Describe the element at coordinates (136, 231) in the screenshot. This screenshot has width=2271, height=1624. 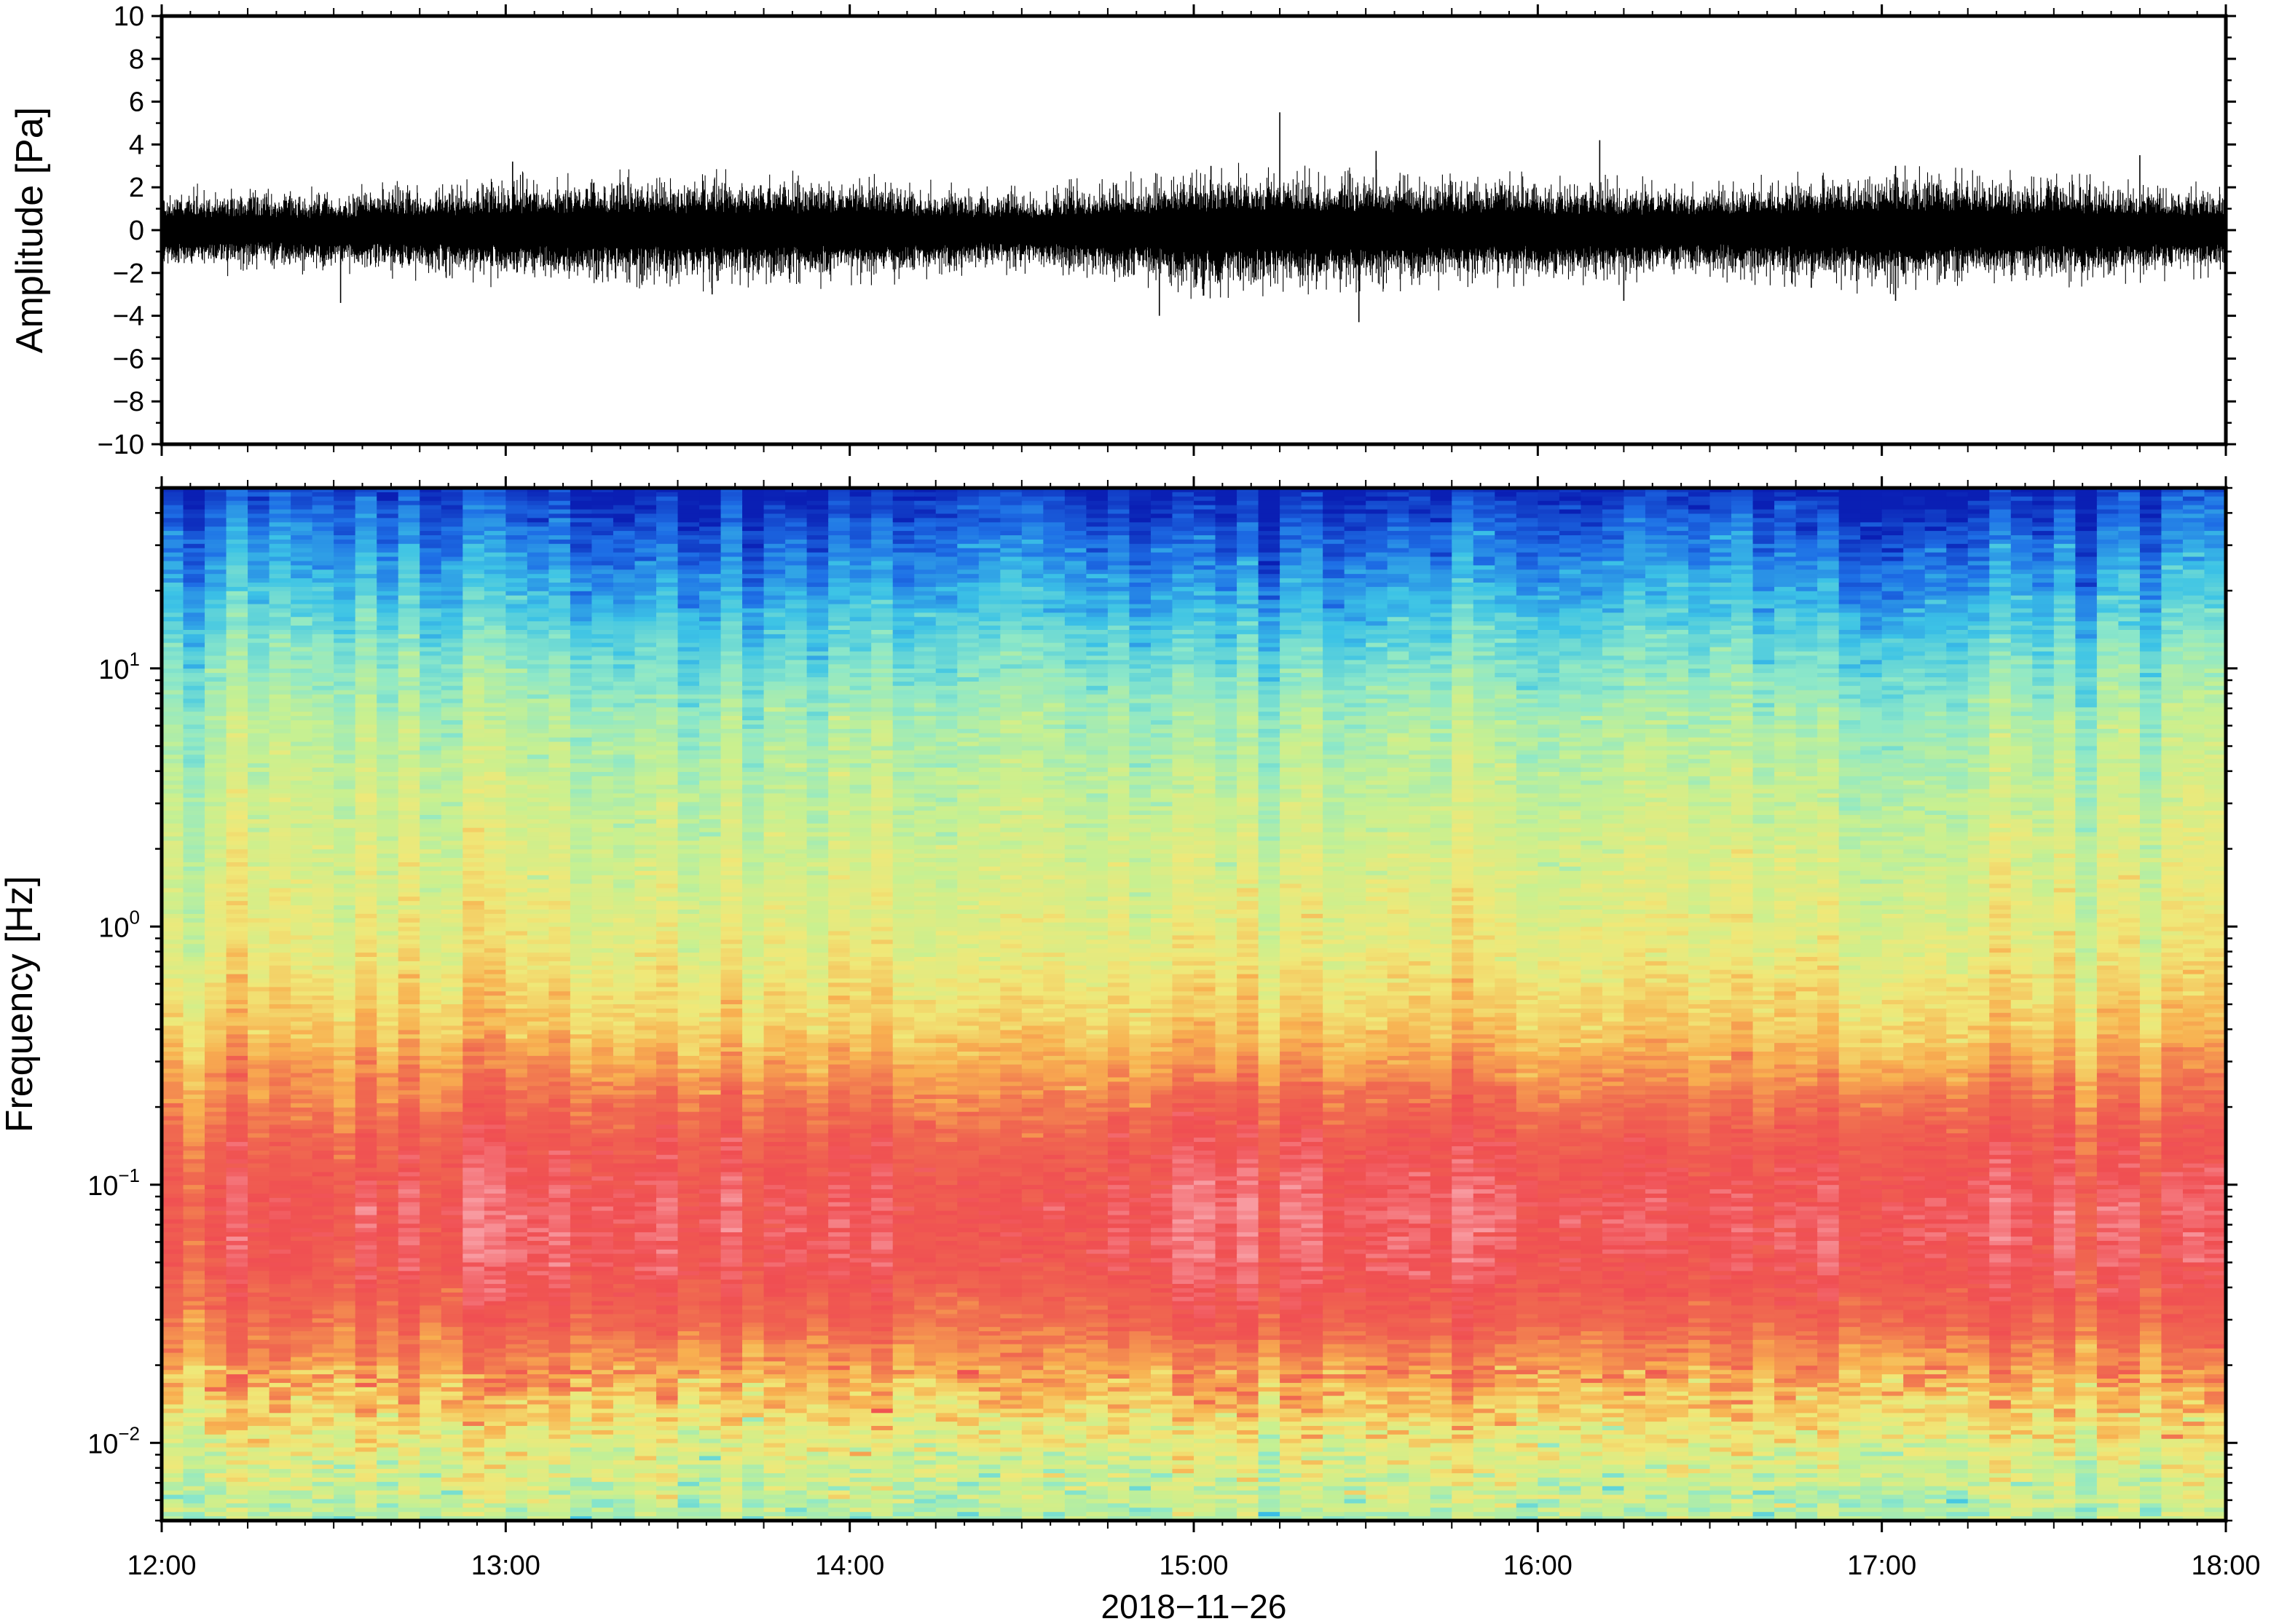
I see `amp-y-tick-label: 0` at that location.